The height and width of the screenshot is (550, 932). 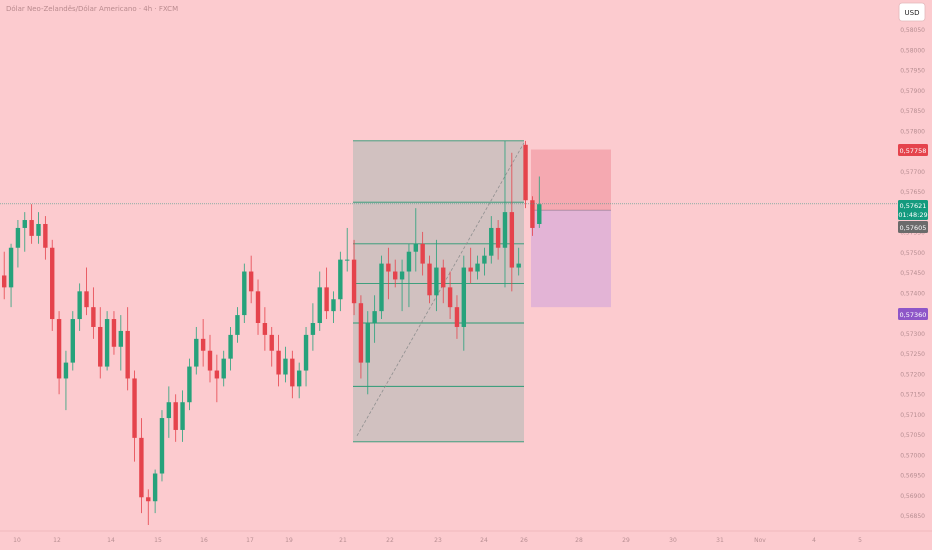 I want to click on price-tick-label: 0,57800, so click(x=912, y=131).